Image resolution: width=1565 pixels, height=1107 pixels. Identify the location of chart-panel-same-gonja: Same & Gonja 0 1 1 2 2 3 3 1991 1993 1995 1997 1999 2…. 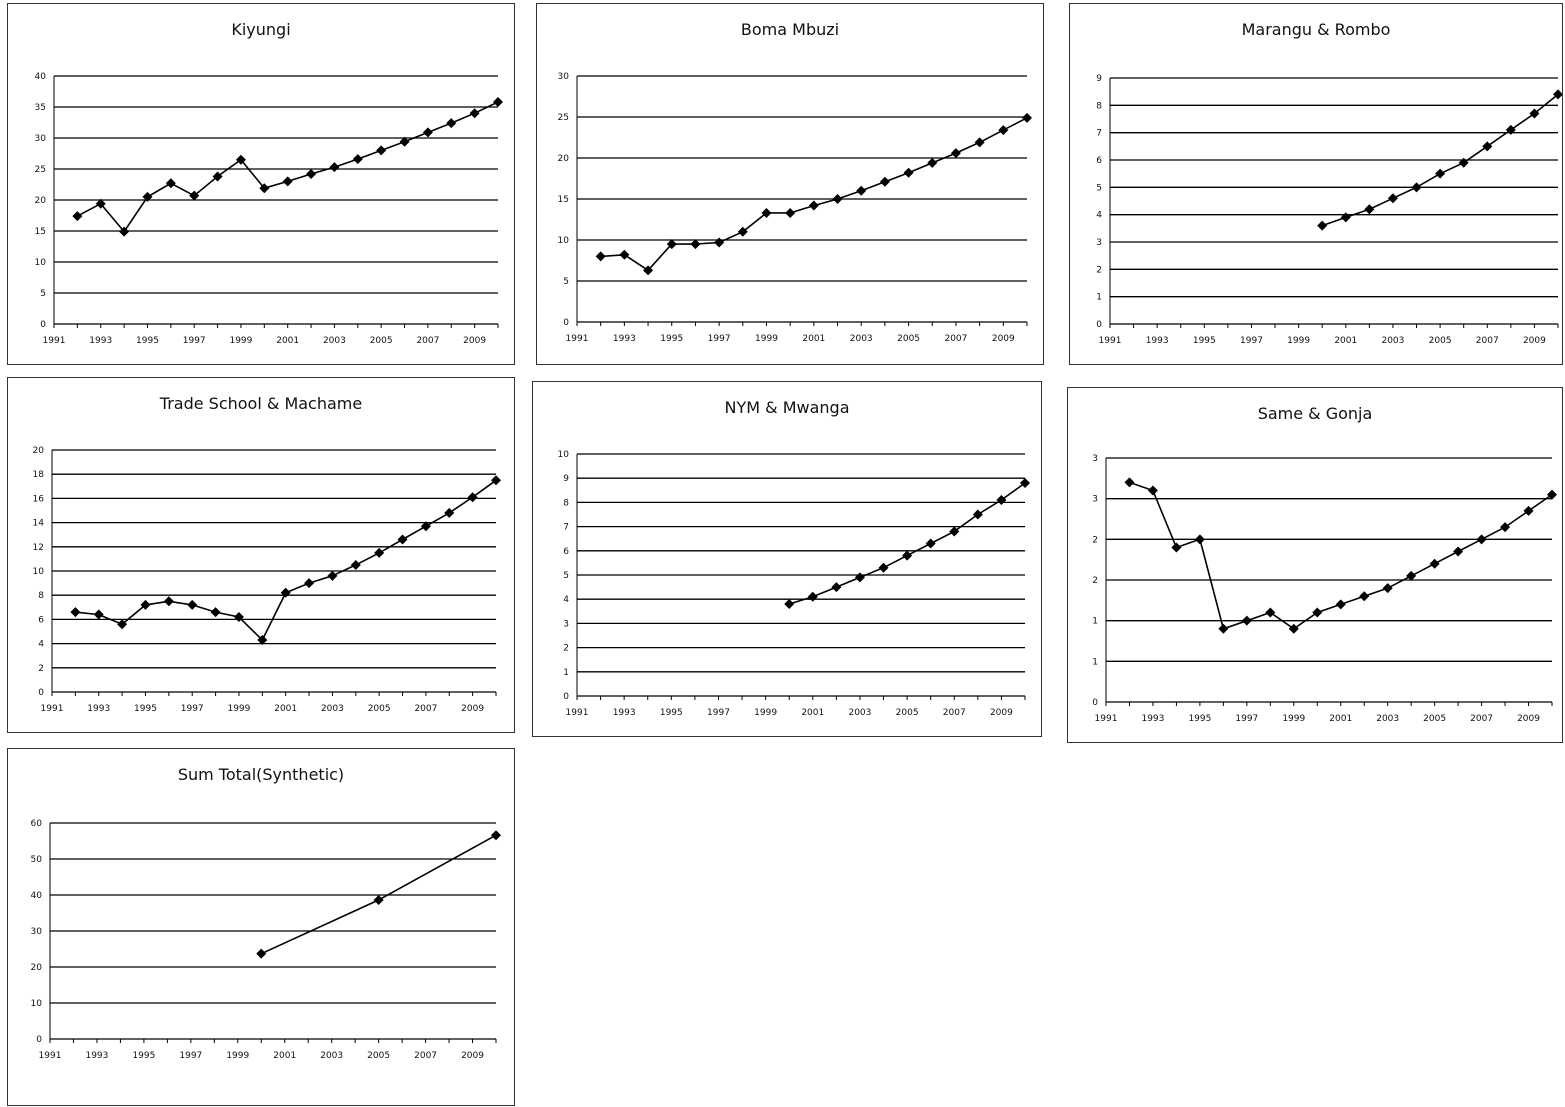
(1315, 565).